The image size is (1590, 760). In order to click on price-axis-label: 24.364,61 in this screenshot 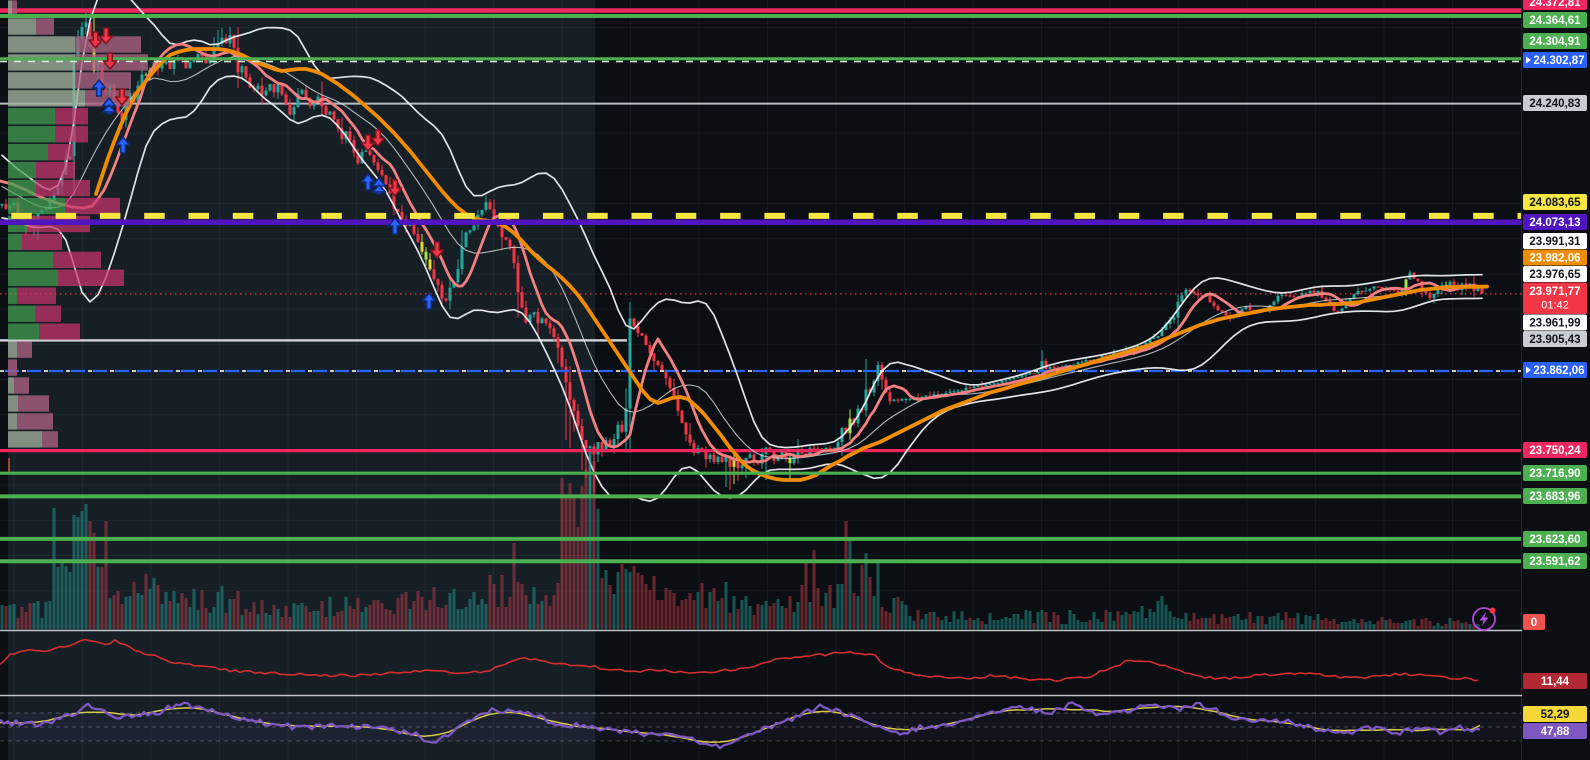, I will do `click(1555, 20)`.